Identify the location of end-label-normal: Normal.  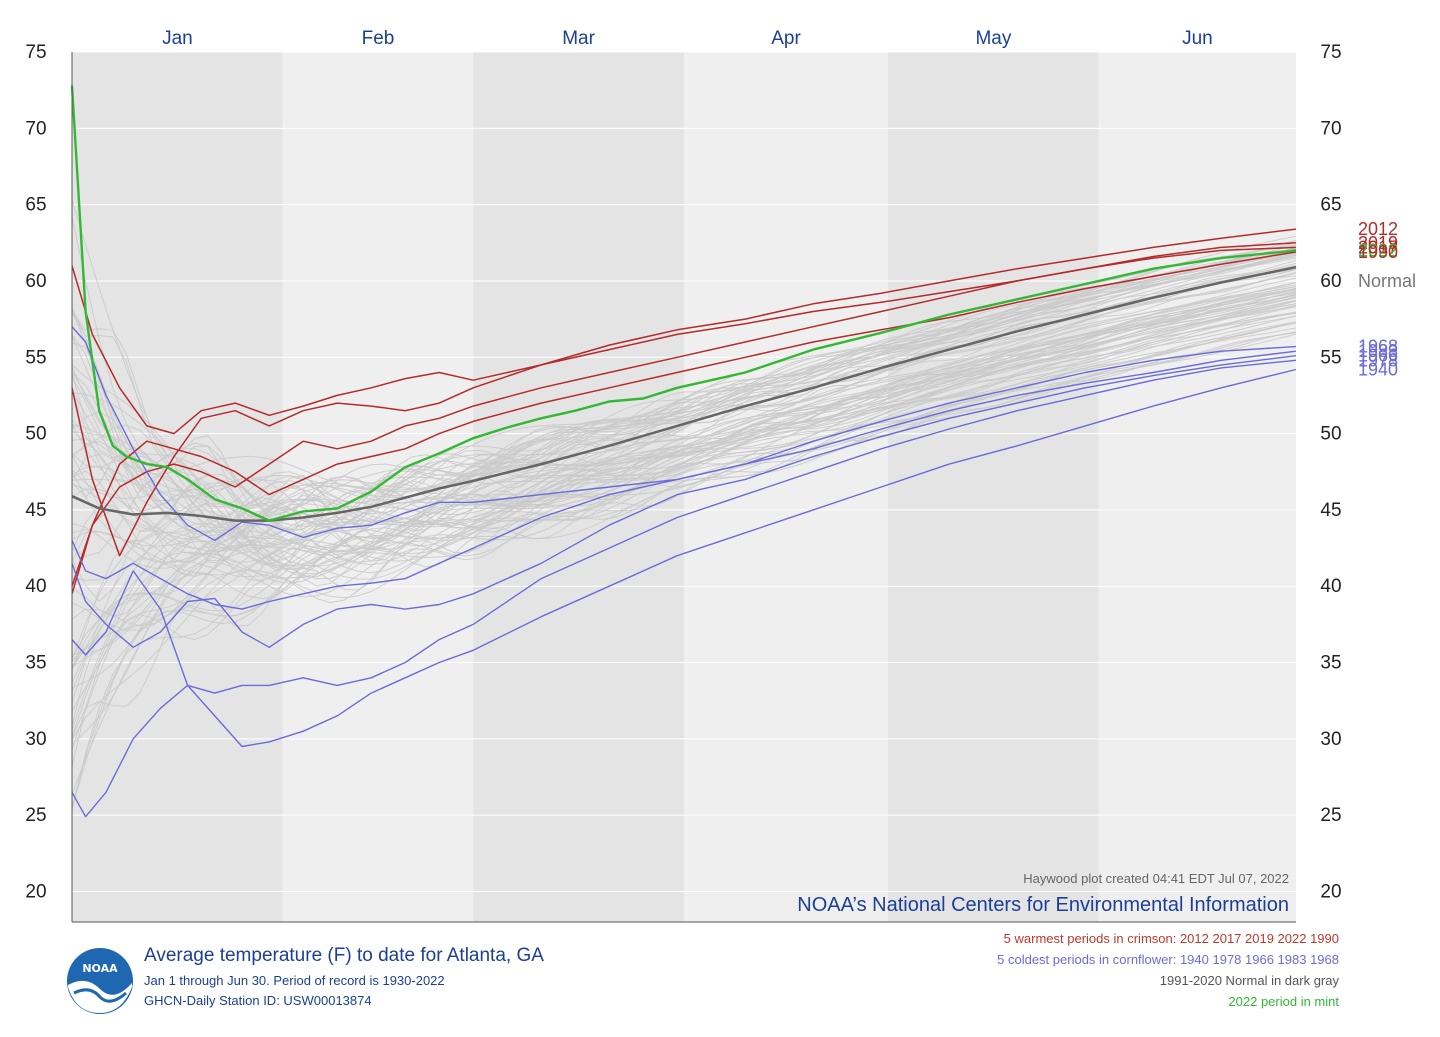
(1387, 281).